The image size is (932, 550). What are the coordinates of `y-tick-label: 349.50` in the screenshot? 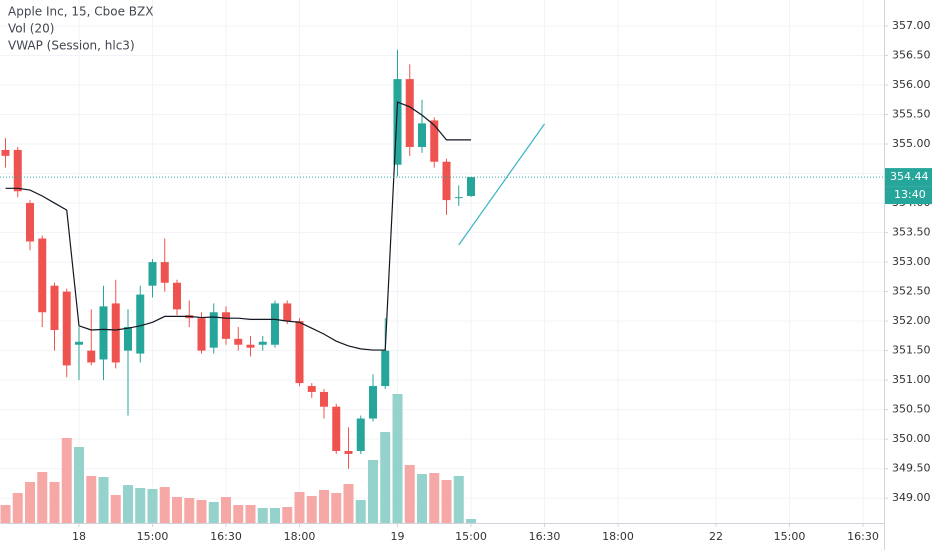 It's located at (911, 468).